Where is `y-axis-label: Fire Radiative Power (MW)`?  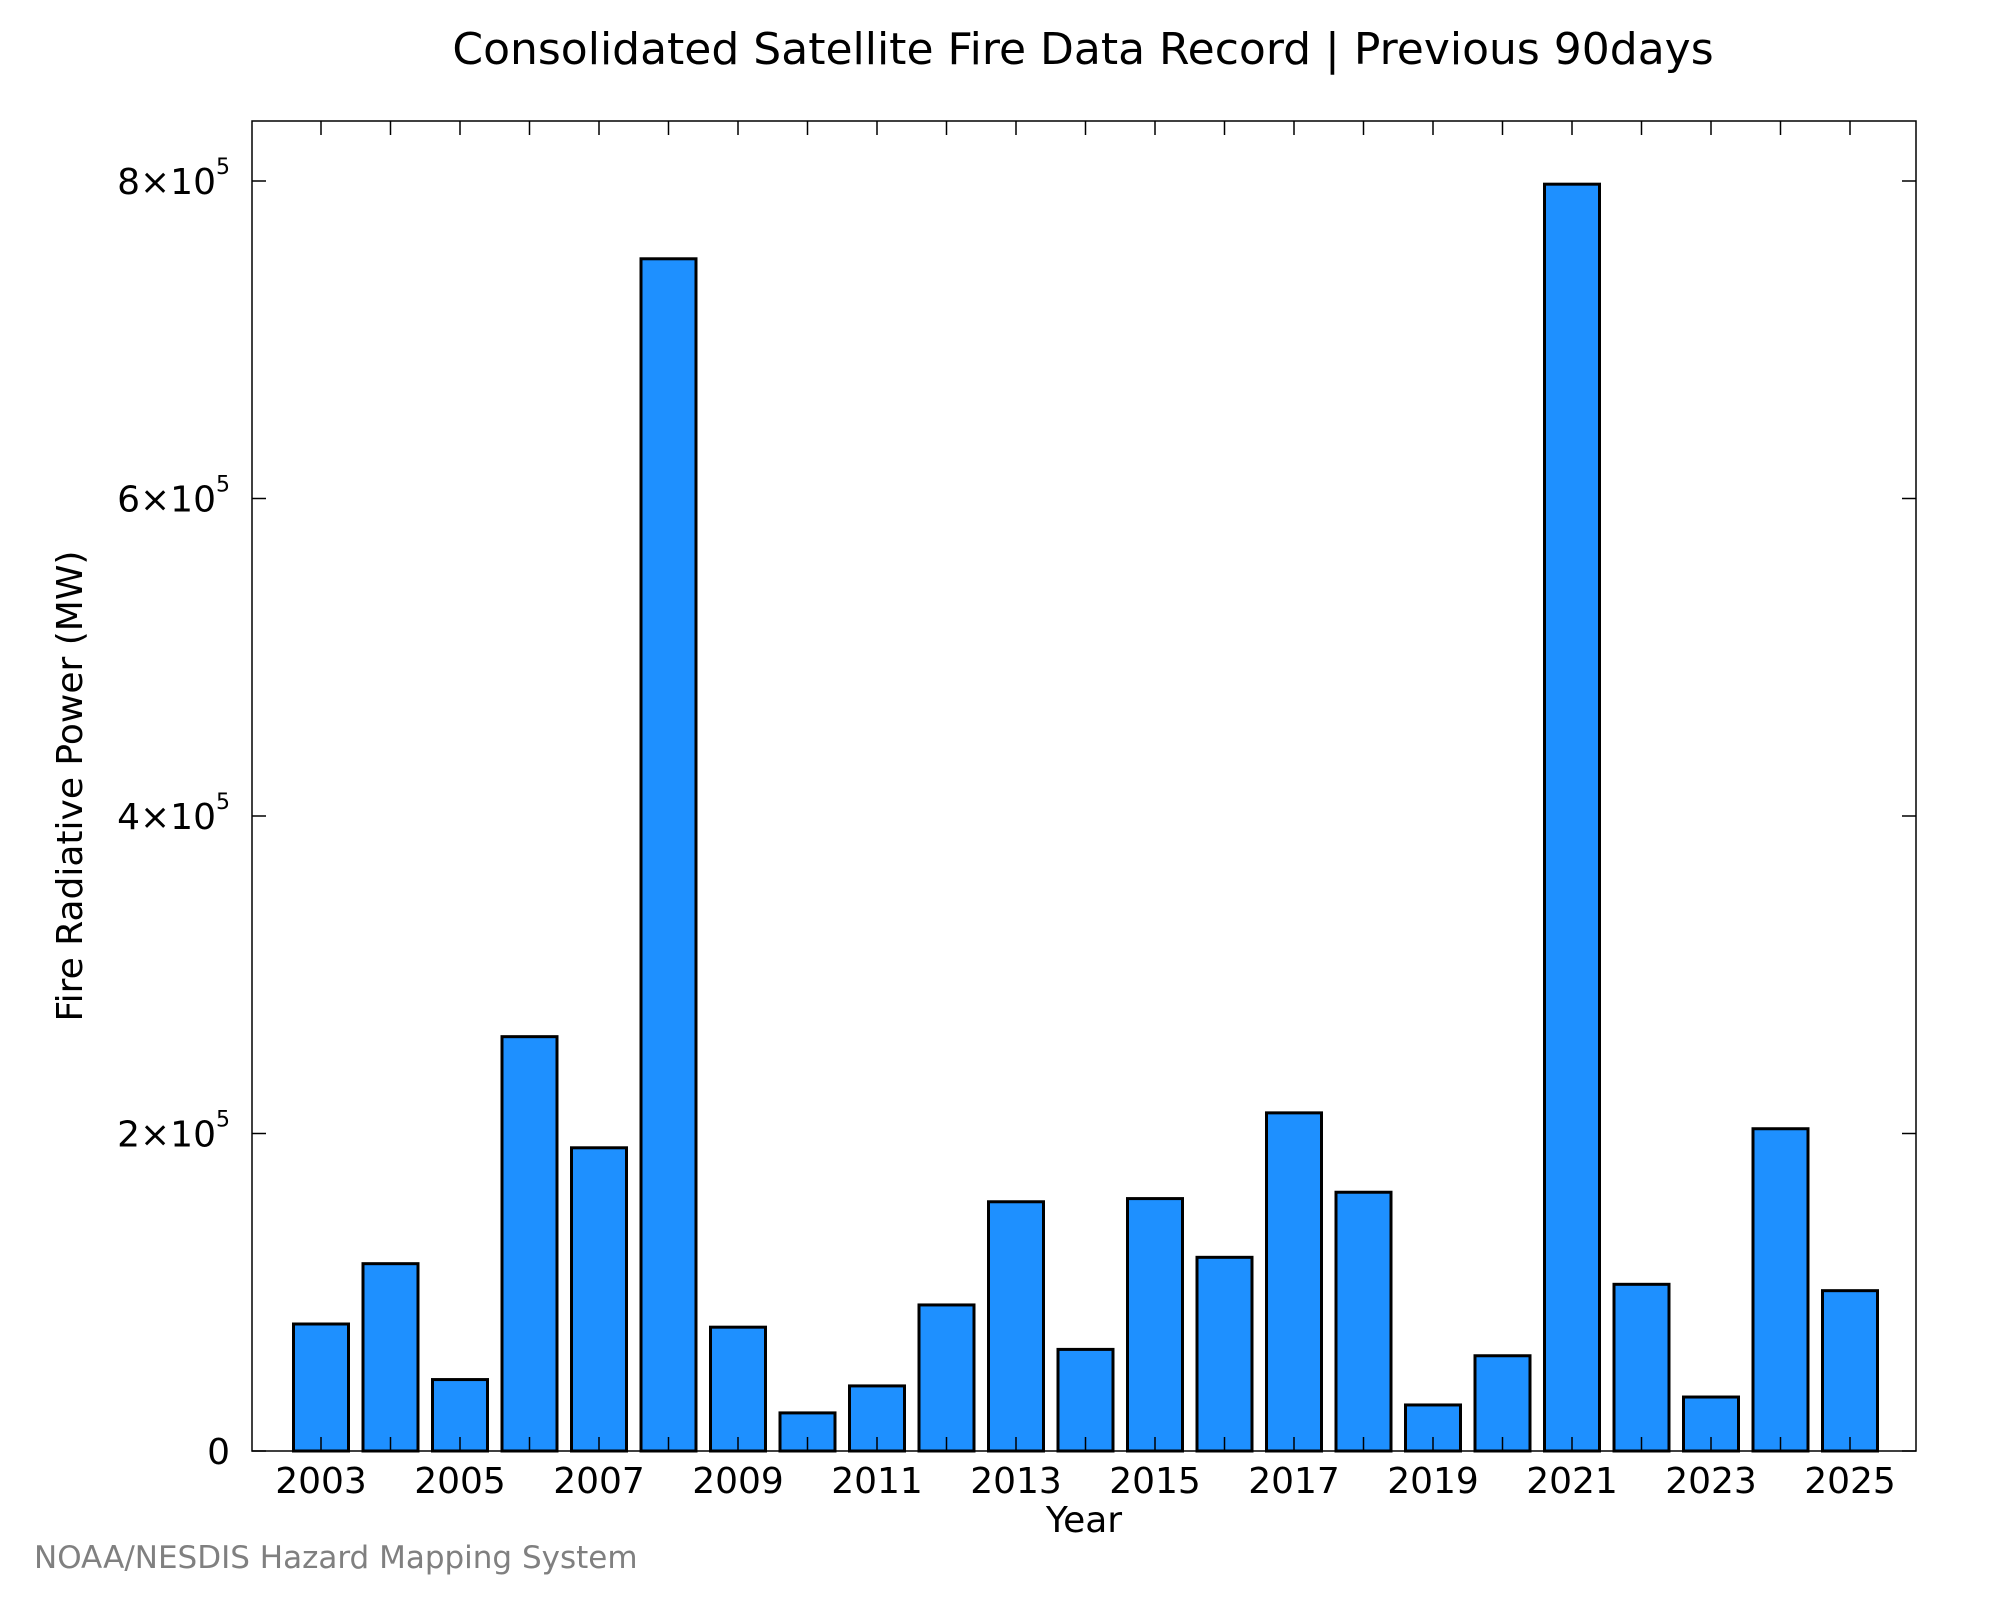 y-axis-label: Fire Radiative Power (MW) is located at coordinates (70, 786).